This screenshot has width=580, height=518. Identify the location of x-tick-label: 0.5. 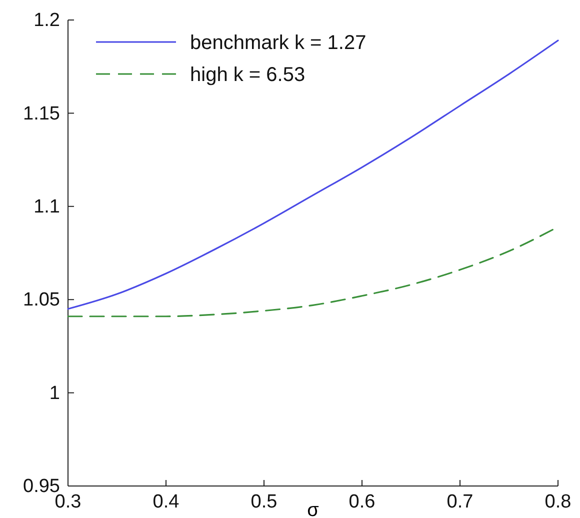
(264, 501).